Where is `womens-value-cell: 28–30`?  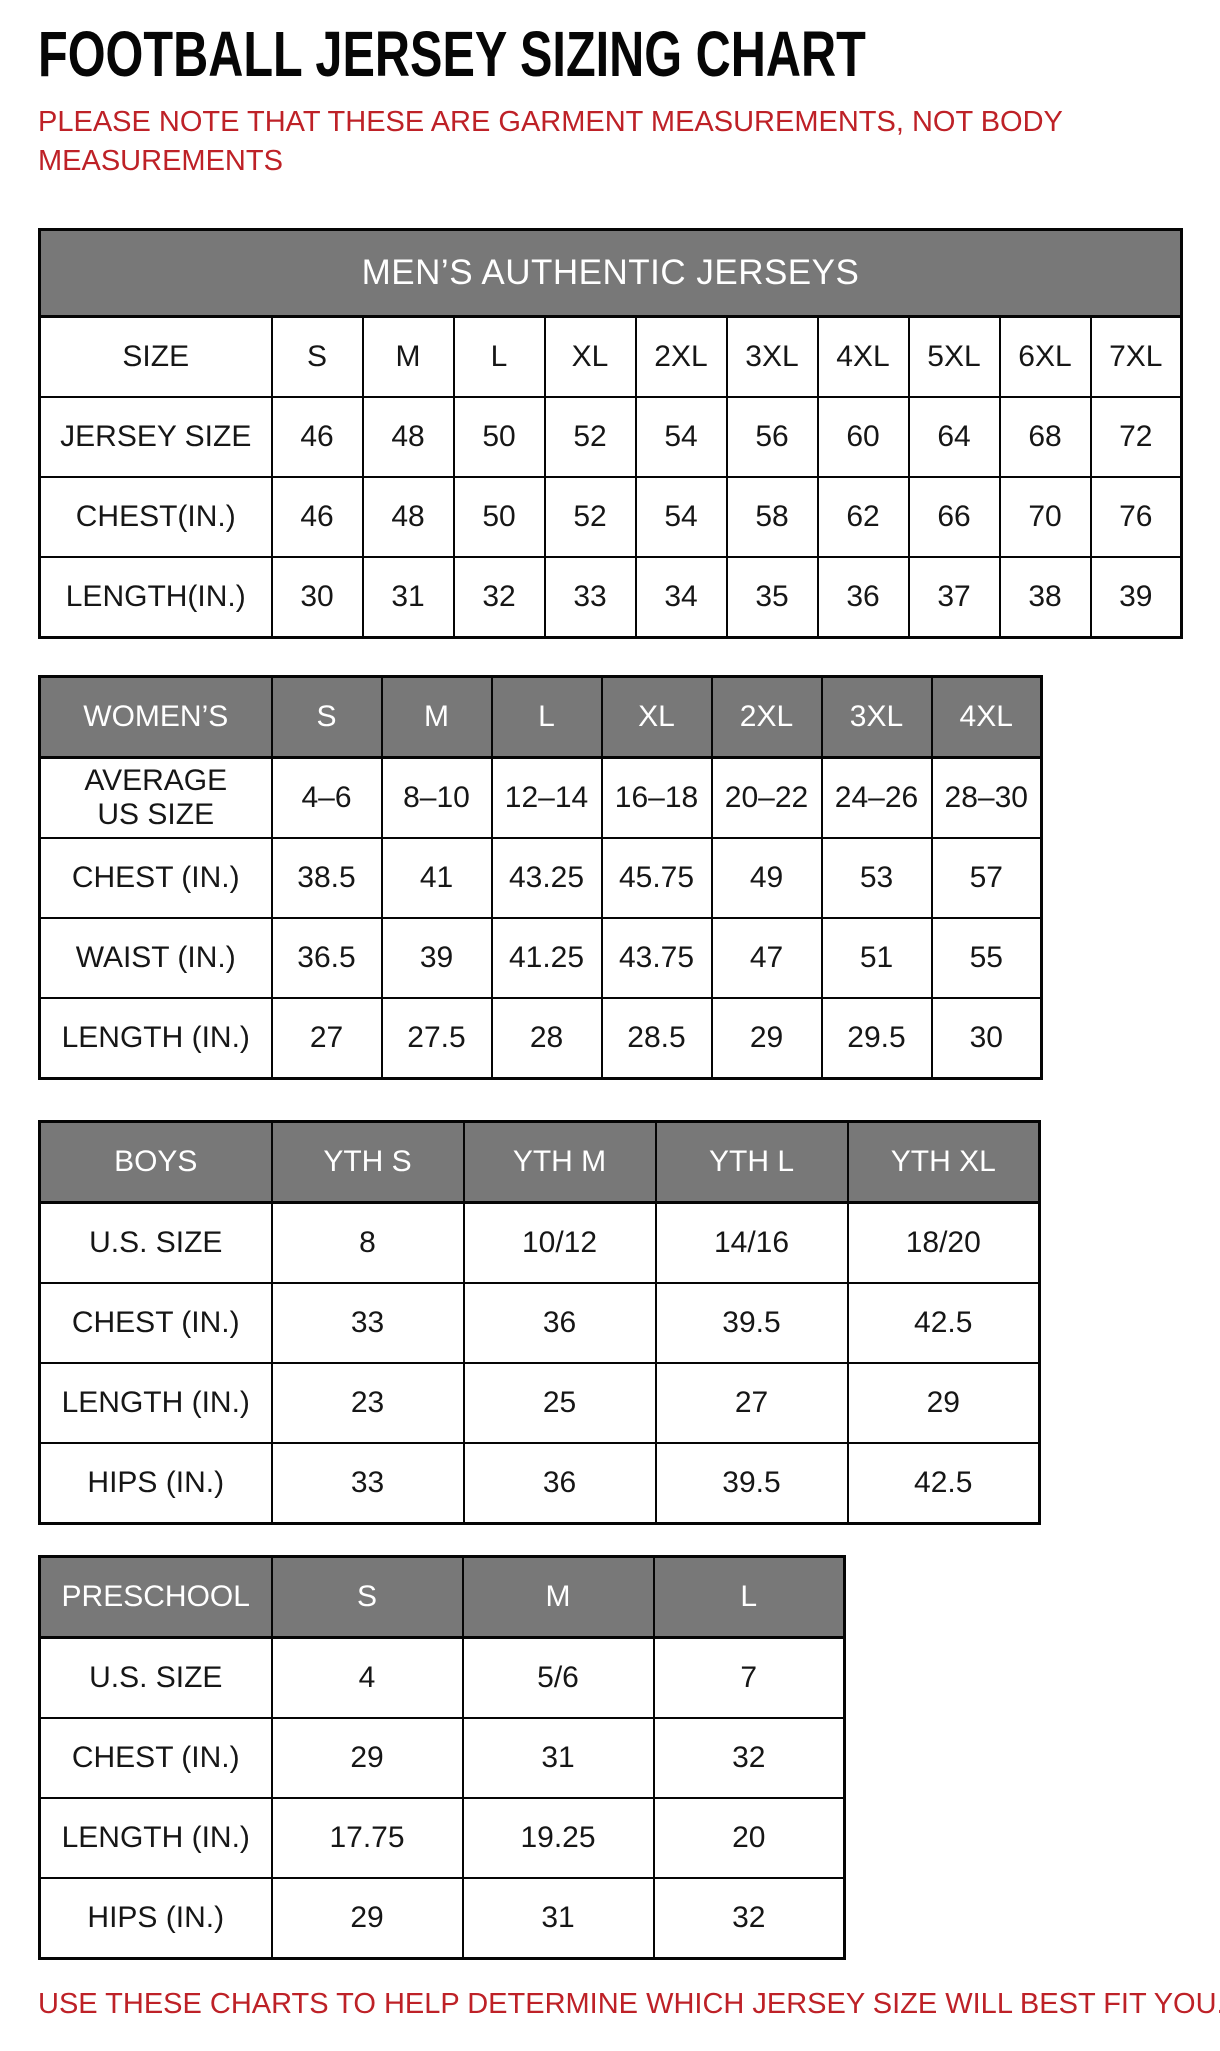
womens-value-cell: 28–30 is located at coordinates (986, 797).